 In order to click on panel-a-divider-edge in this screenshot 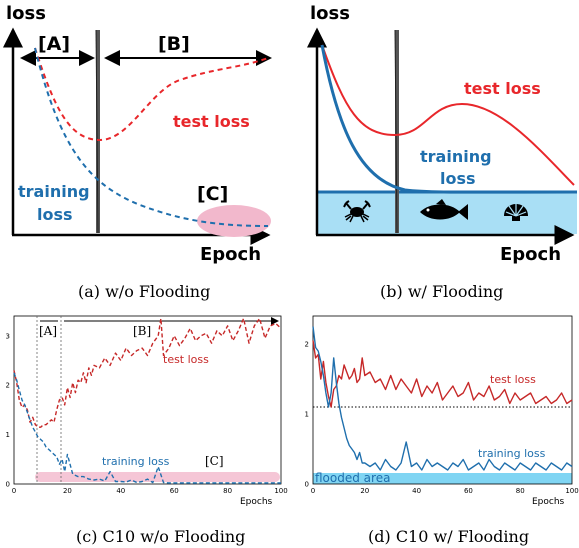, I will do `click(97, 131)`.